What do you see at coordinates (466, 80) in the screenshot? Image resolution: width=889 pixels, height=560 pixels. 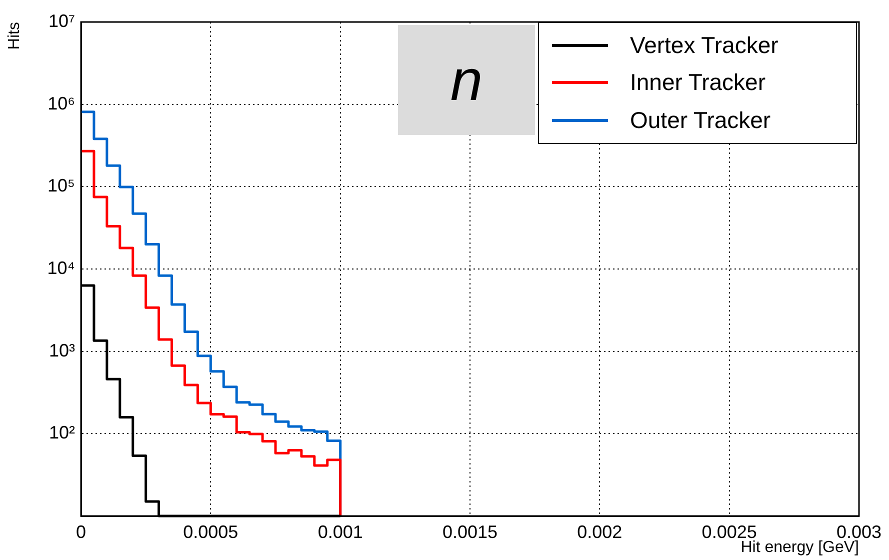 I see `annotation: n` at bounding box center [466, 80].